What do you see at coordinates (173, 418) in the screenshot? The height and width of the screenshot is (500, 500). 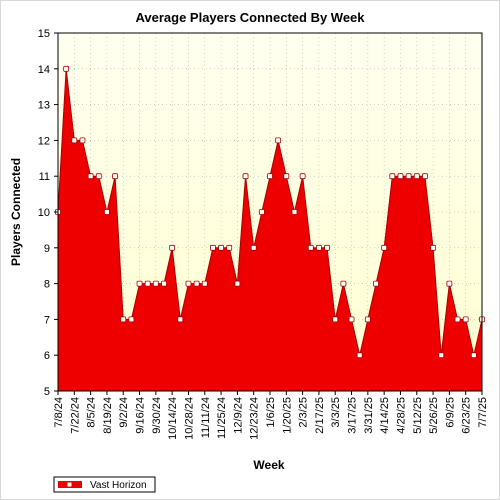 I see `x-tick-label: 10/14/24` at bounding box center [173, 418].